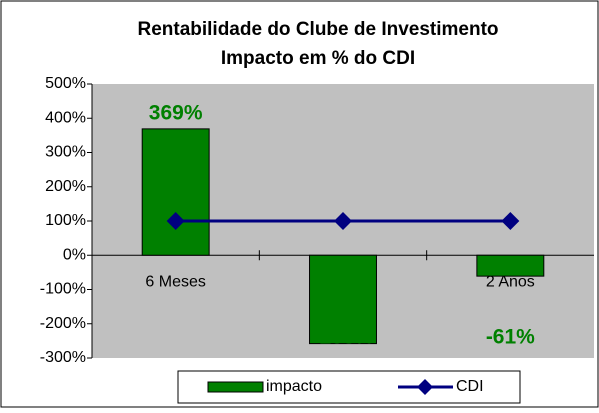 This screenshot has height=413, width=599. Describe the element at coordinates (63, 289) in the screenshot. I see `y-tick-label: -100%` at that location.